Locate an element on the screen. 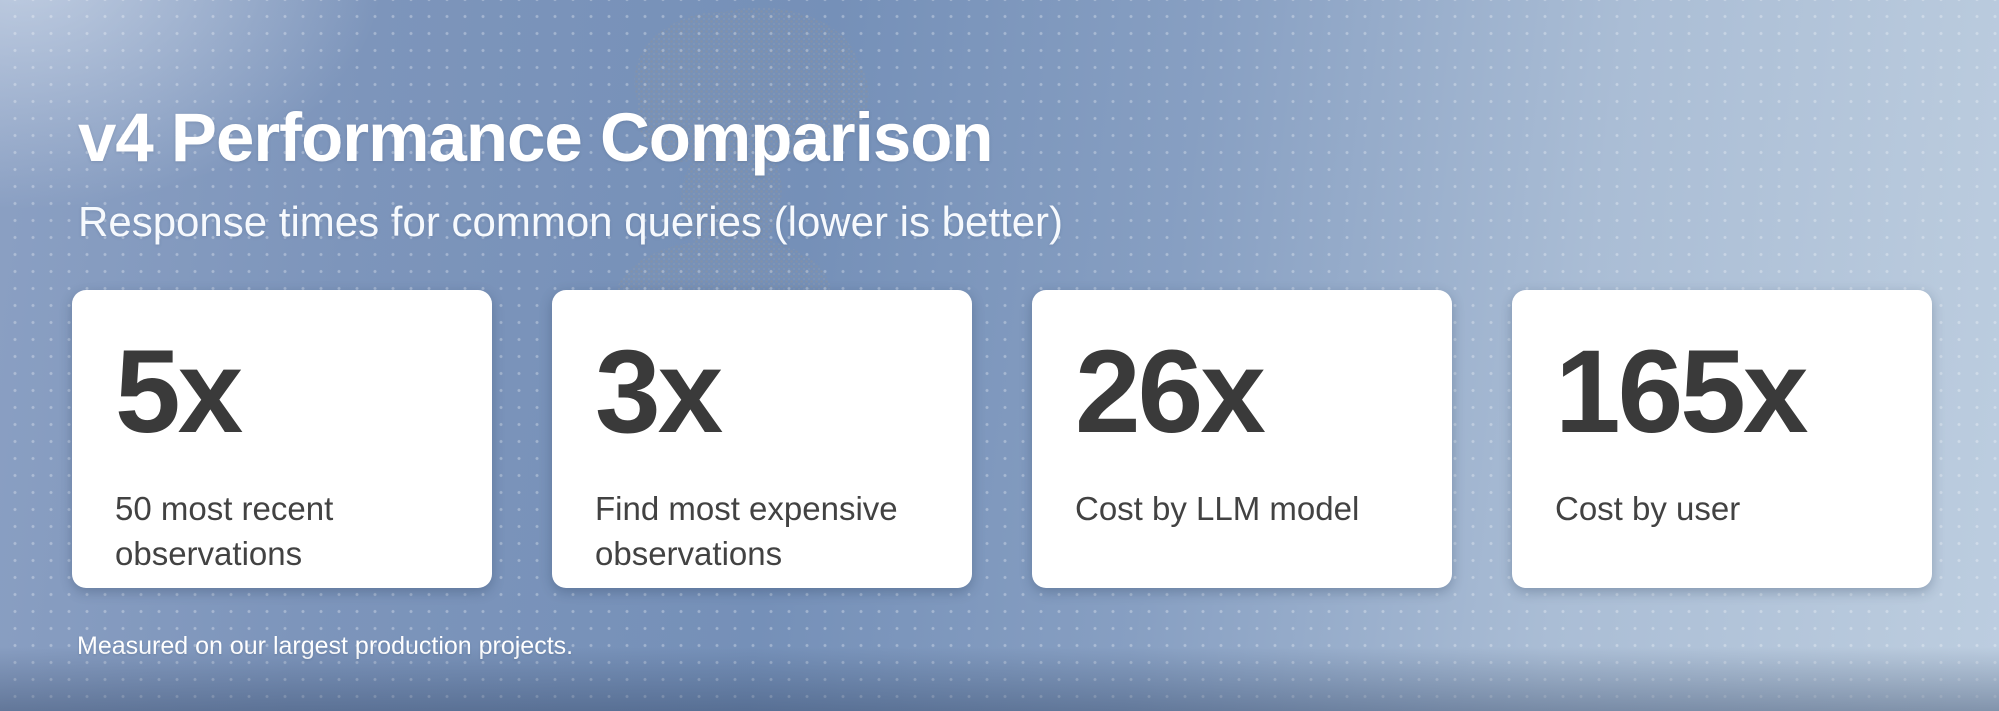 The image size is (1999, 711). stat-multiplier: 165x is located at coordinates (1682, 392).